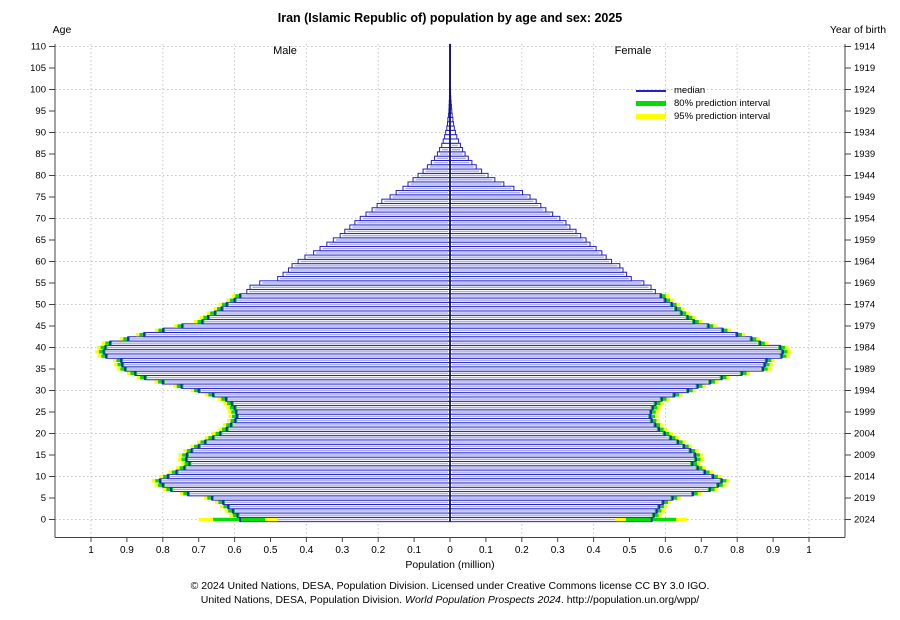 This screenshot has height=620, width=900. I want to click on x-axis-title: Population (million), so click(450, 565).